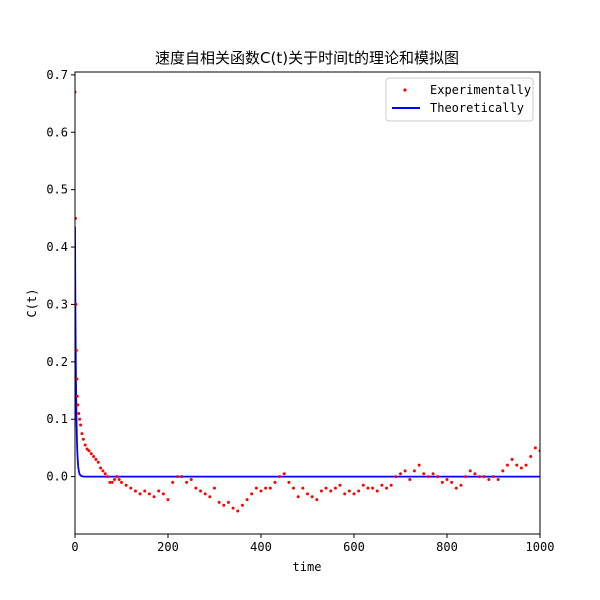 The image size is (600, 600). I want to click on legend-box, so click(459, 99).